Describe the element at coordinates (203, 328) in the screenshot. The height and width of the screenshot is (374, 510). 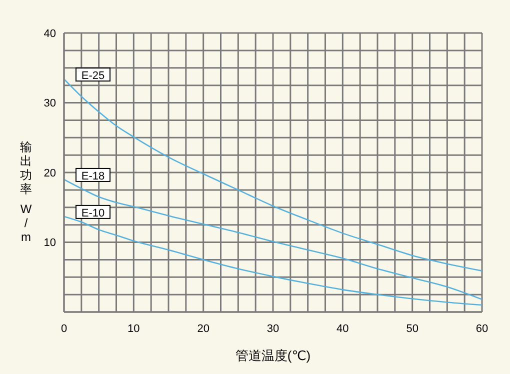
I see `x-tick-label: 20` at that location.